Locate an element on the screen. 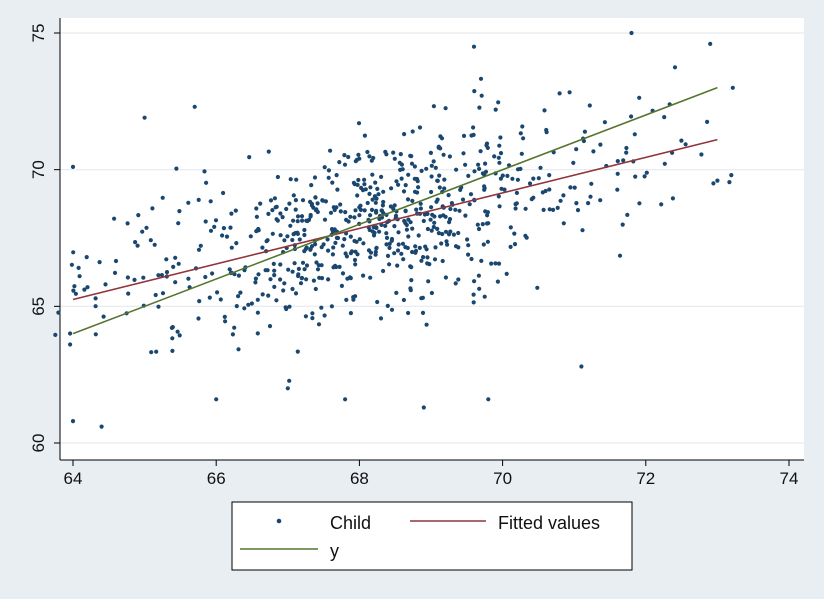 This screenshot has width=824, height=599. x-tick-label-66: 66 is located at coordinates (216, 478).